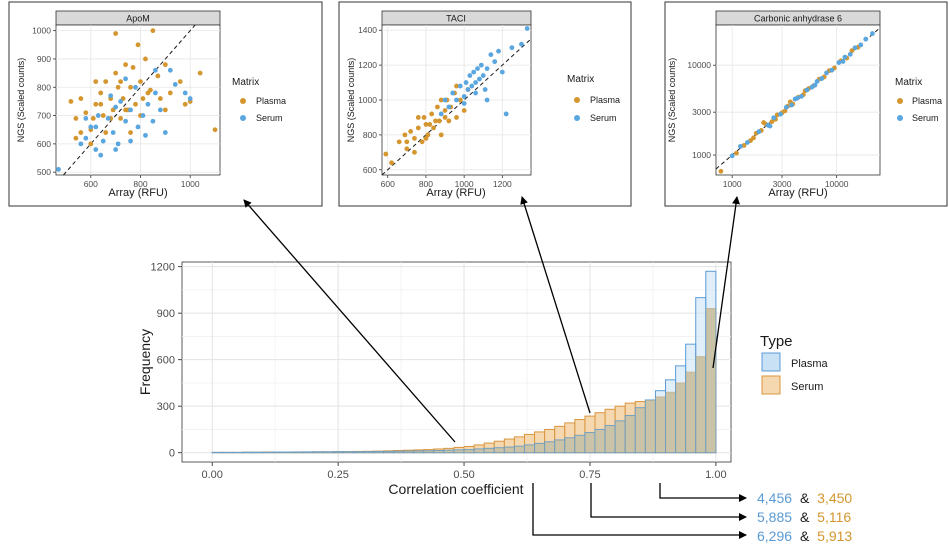  What do you see at coordinates (805, 517) in the screenshot?
I see `ampersand: &` at bounding box center [805, 517].